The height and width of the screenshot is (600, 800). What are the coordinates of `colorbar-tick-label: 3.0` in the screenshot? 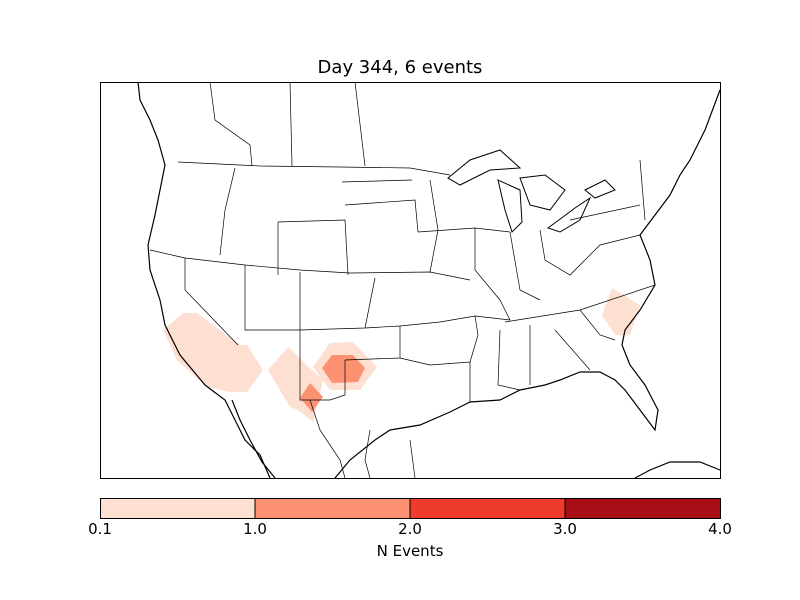 It's located at (565, 529).